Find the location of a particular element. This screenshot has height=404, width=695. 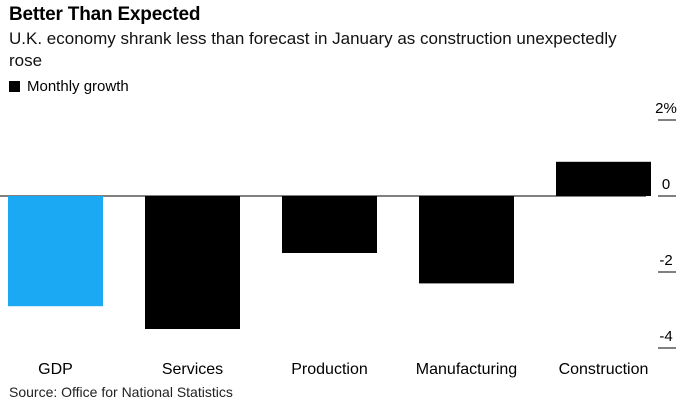

bar-manufacturing is located at coordinates (466, 240).